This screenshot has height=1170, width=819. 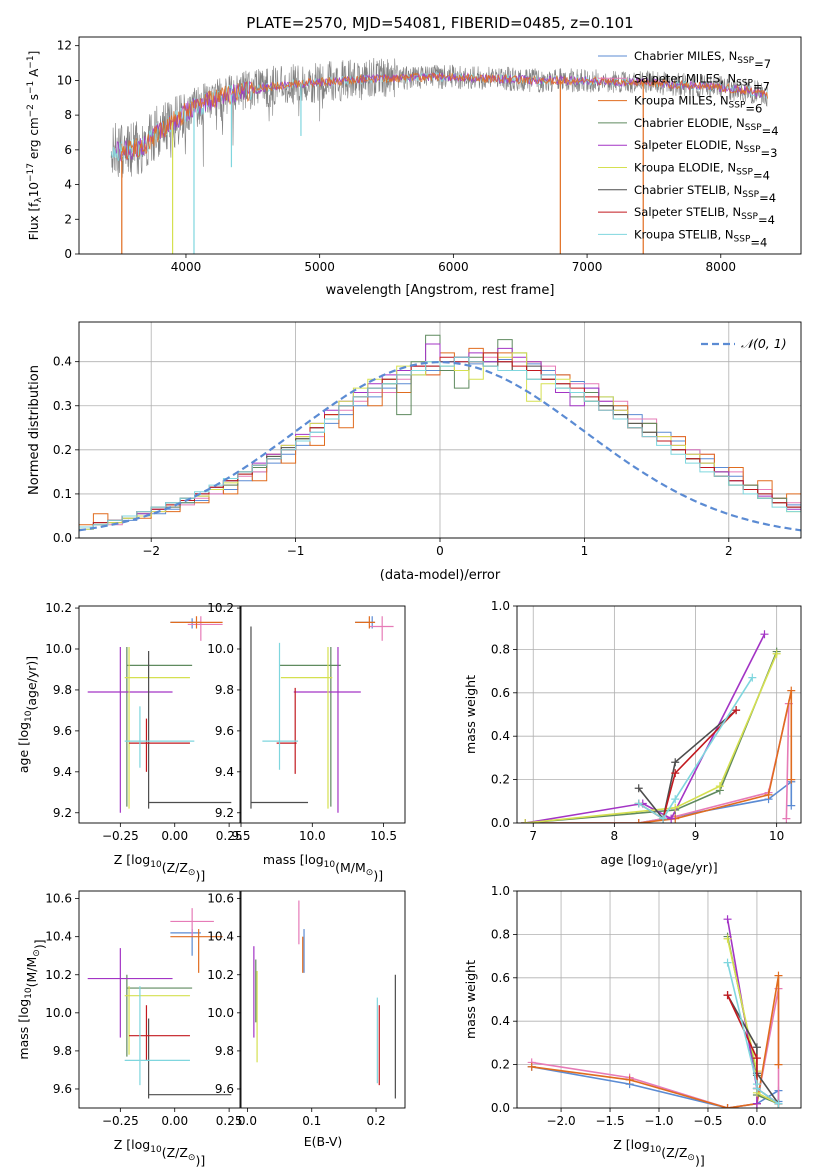 I want to click on x-tick-label: 10.5, so click(x=383, y=836).